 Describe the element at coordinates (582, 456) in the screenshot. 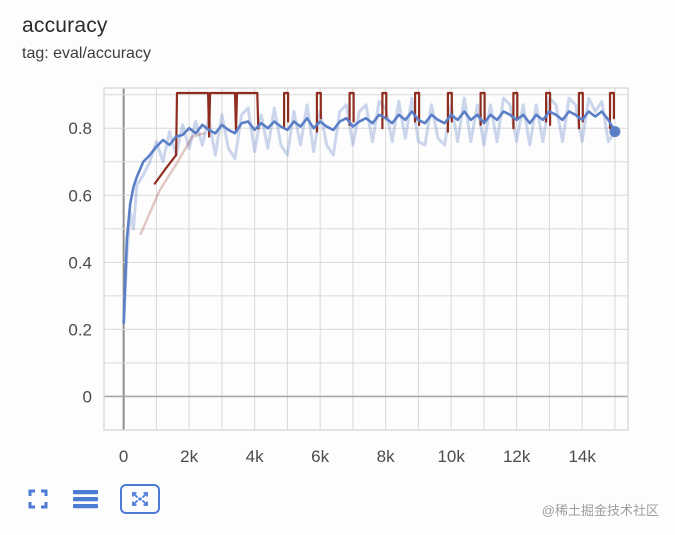

I see `x-tick-label: 14k` at that location.